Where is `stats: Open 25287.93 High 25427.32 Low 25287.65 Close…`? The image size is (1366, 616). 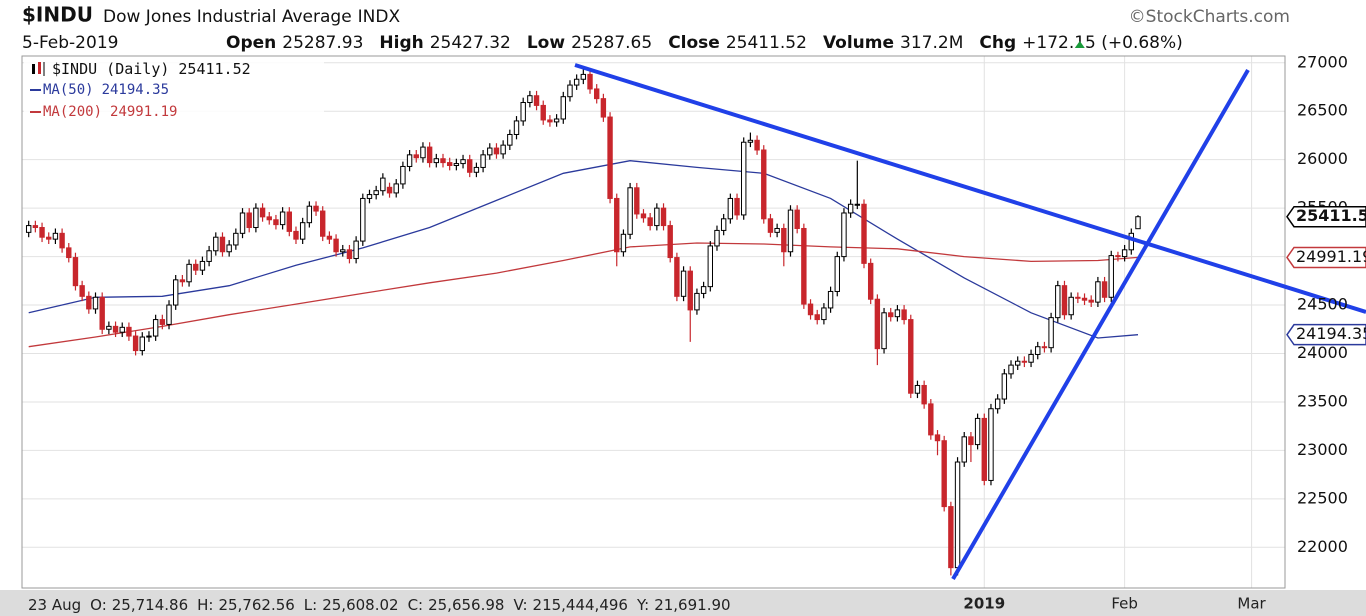
stats: Open 25287.93 High 25427.32 Low 25287.65 Close… is located at coordinates (704, 43).